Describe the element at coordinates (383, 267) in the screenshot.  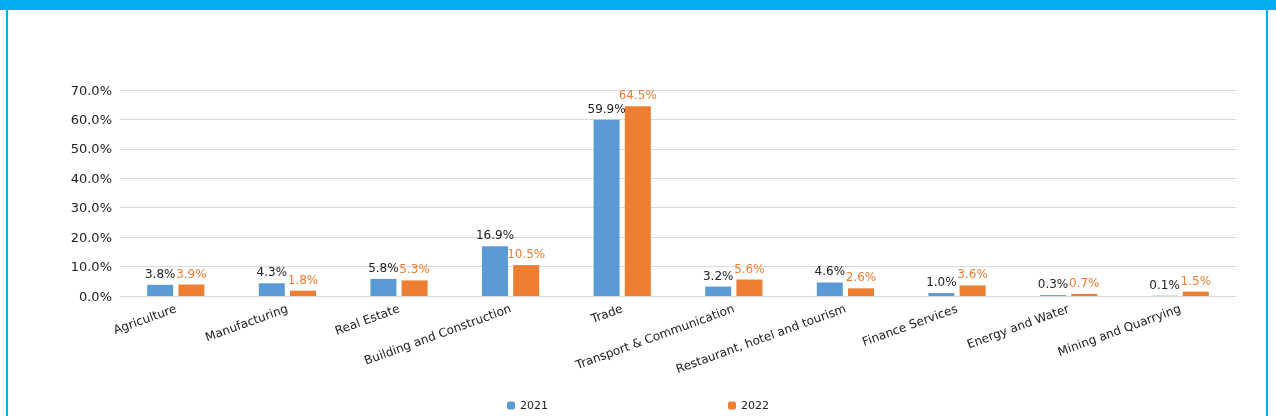
I see `data-label: 5.8%` at that location.